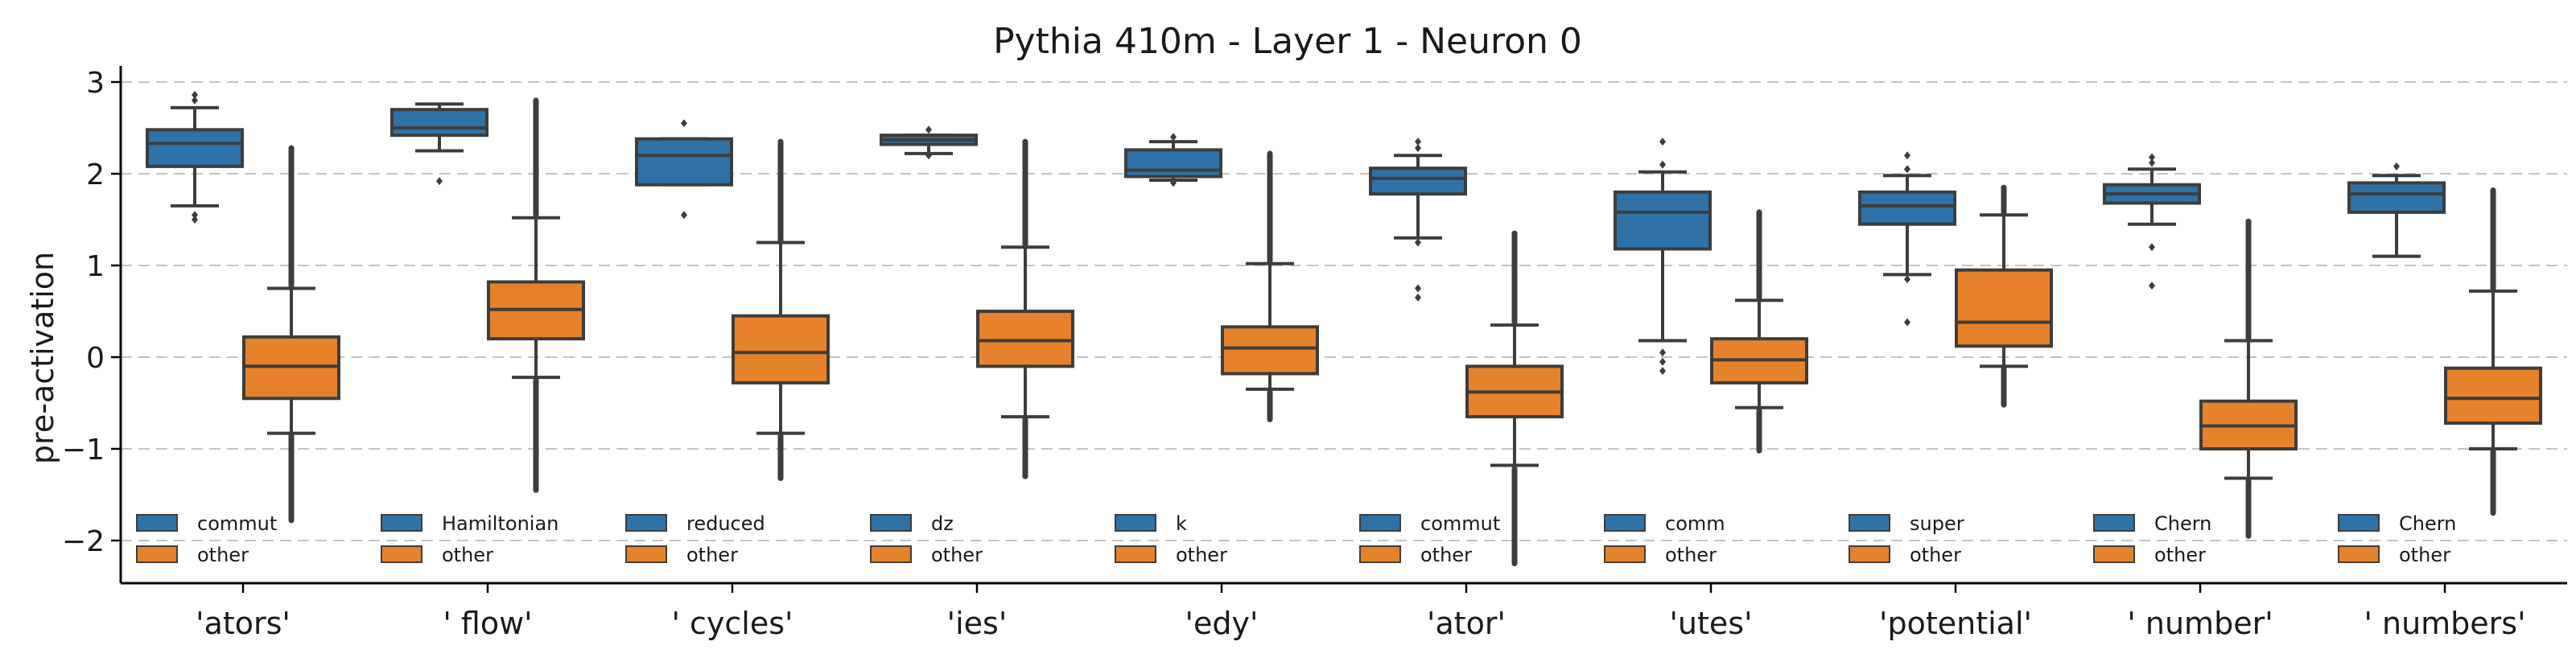 The height and width of the screenshot is (662, 2576). Describe the element at coordinates (1287, 41) in the screenshot. I see `chart-title: Pythia 410m - Layer 1 - Neuron 0` at that location.